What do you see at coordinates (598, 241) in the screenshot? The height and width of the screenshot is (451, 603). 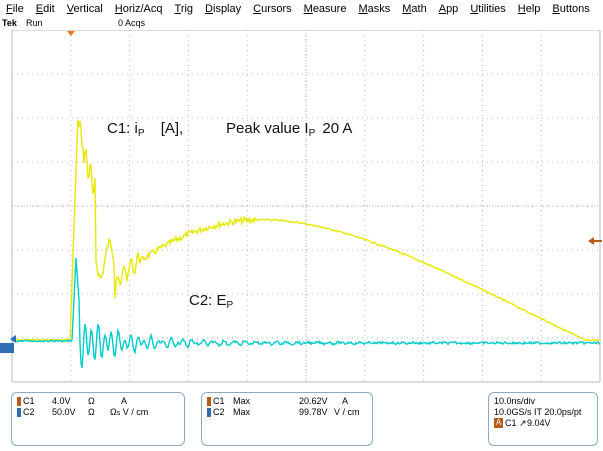 I see `trigger-level-bar` at bounding box center [598, 241].